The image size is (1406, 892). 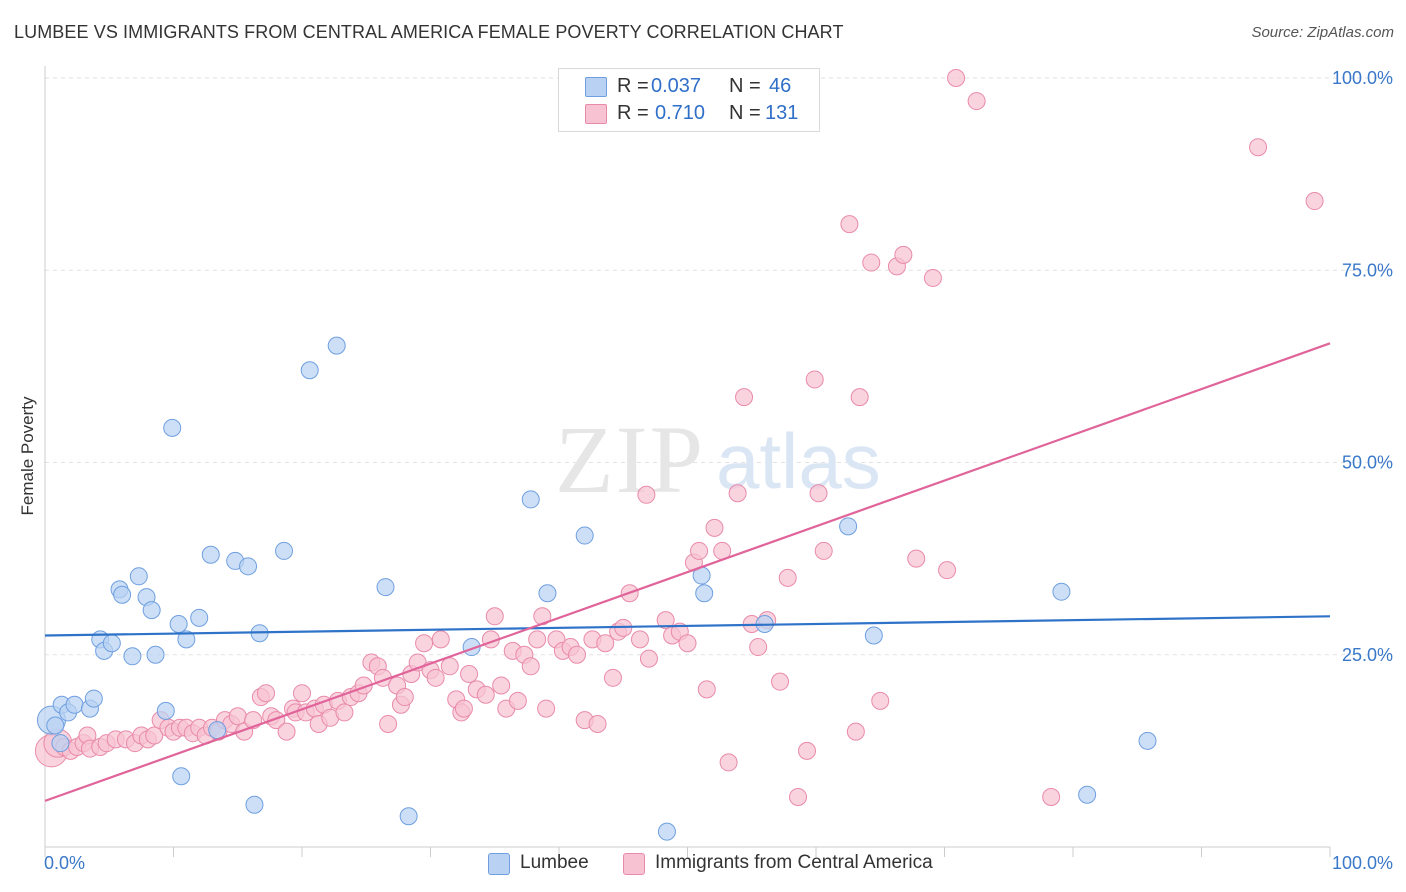 I want to click on y-axis-label: Female Poverty, so click(x=27, y=456).